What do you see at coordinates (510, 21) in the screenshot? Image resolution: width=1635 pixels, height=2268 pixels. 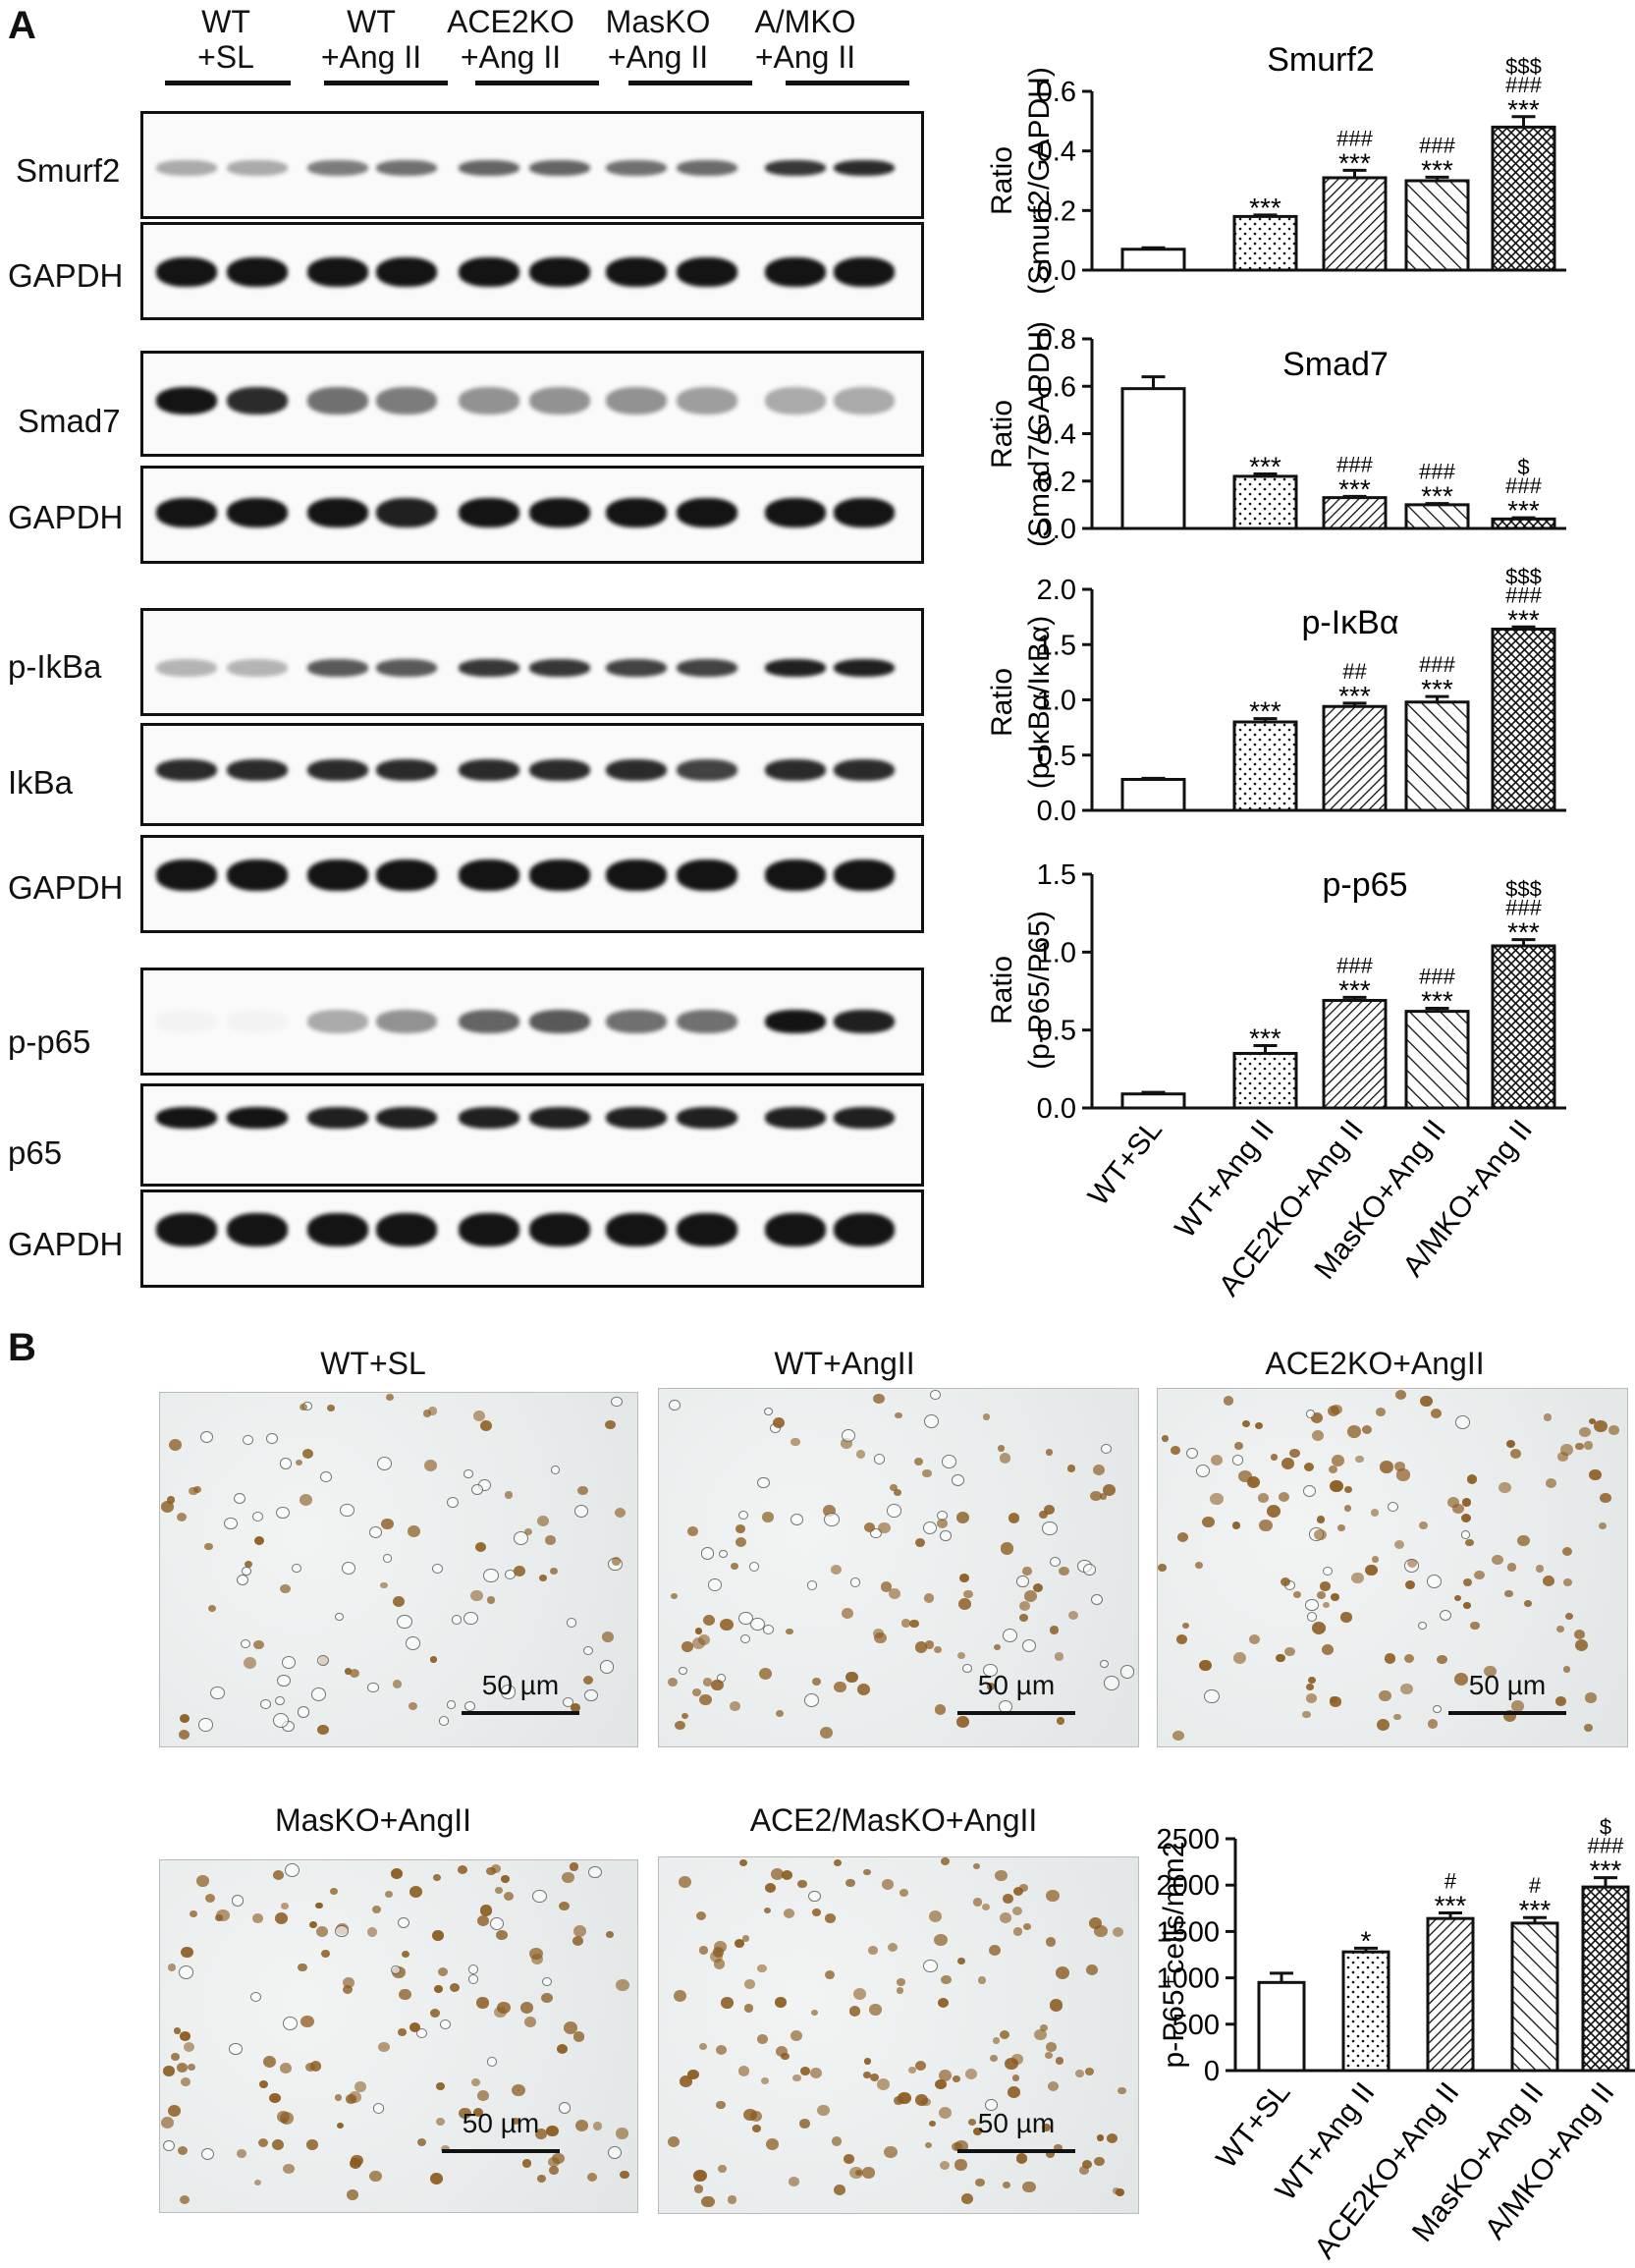 I see `lane-group-line1: ACE2KO` at bounding box center [510, 21].